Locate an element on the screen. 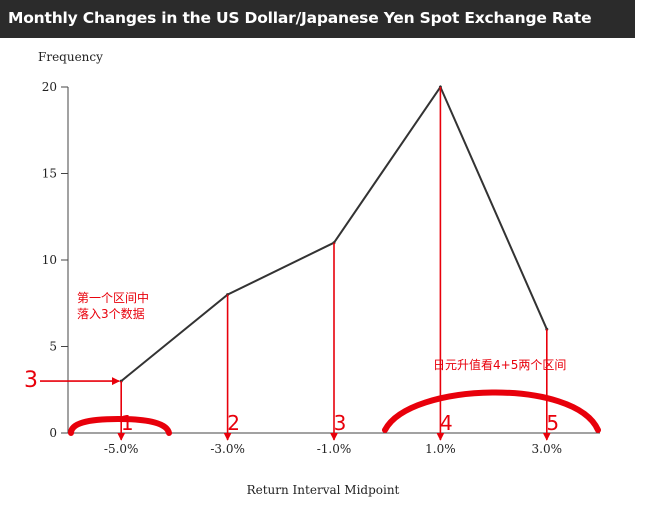 This screenshot has width=646, height=509. y-axis-label: Frequency is located at coordinates (70, 57).